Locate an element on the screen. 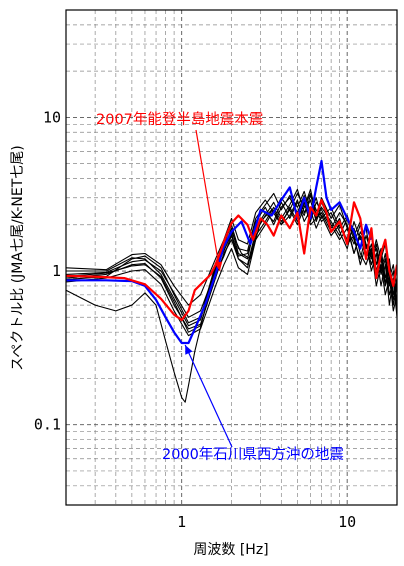 Image resolution: width=404 pixels, height=566 pixels. annotation-label: 2000年石川県西方沖の地震 is located at coordinates (253, 454).